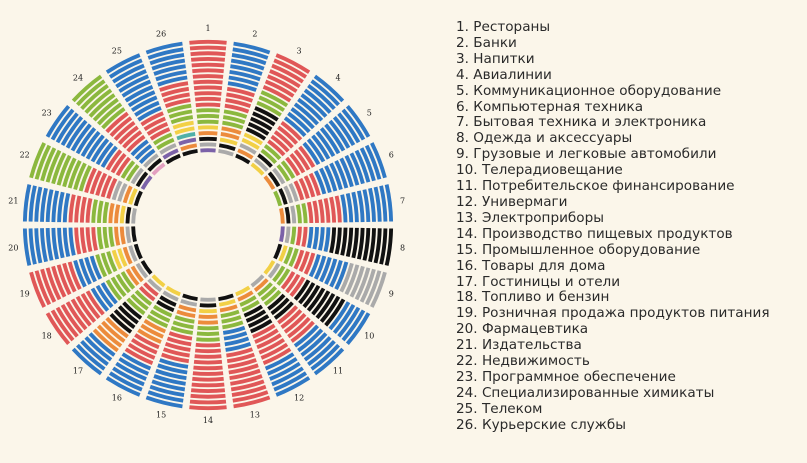  Describe the element at coordinates (522, 329) in the screenshot. I see `legend-item: 20. Фармацевтика` at that location.